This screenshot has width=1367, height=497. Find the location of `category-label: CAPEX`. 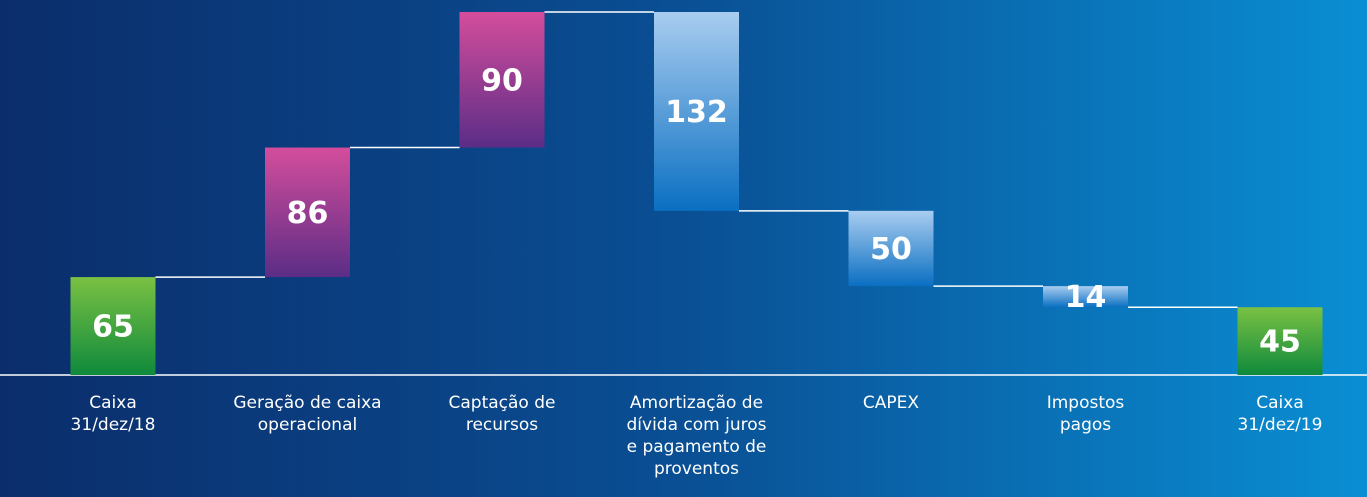

category-label: CAPEX is located at coordinates (891, 403).